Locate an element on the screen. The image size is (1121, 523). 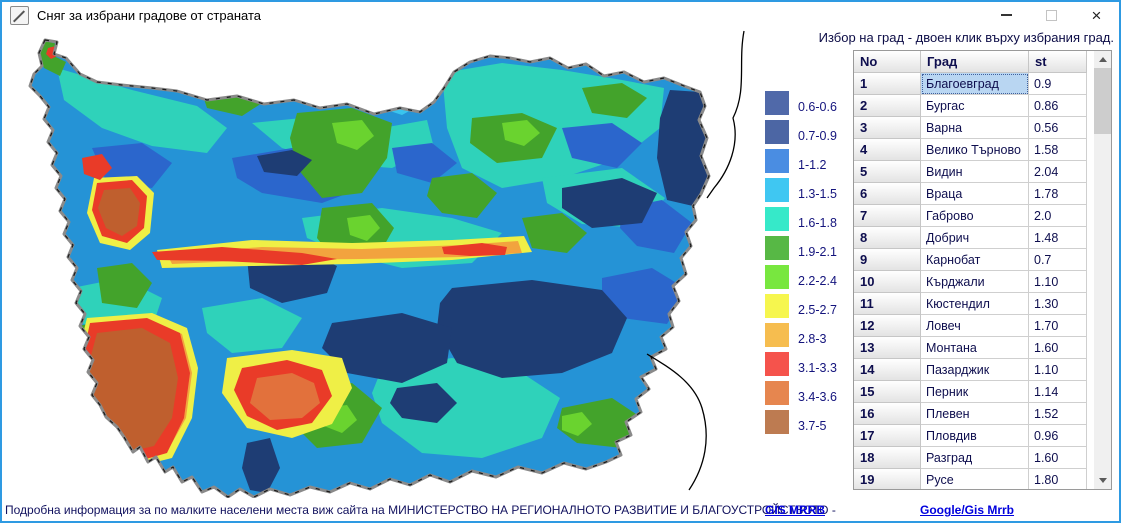
city-cell: Перник is located at coordinates (975, 392).